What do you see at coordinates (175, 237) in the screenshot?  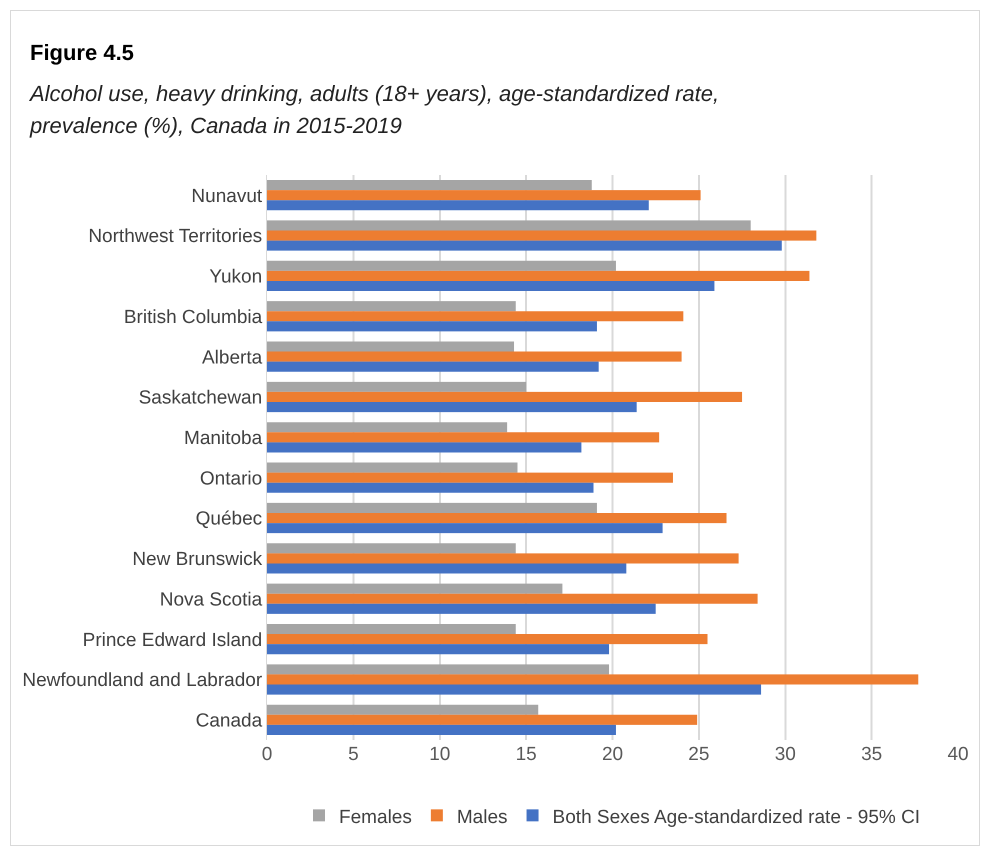 I see `y-tick-label: Northwest Territories` at bounding box center [175, 237].